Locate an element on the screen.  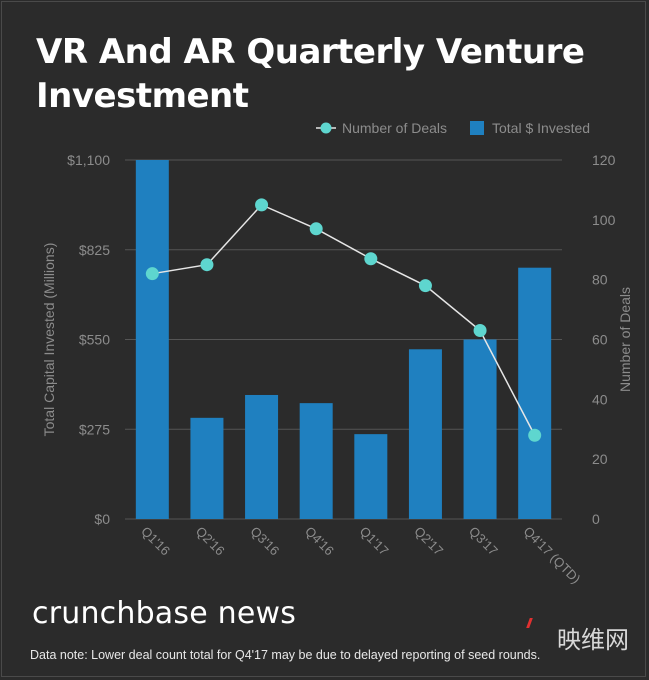
x-tick-label: Q3'16 is located at coordinates (264, 541).